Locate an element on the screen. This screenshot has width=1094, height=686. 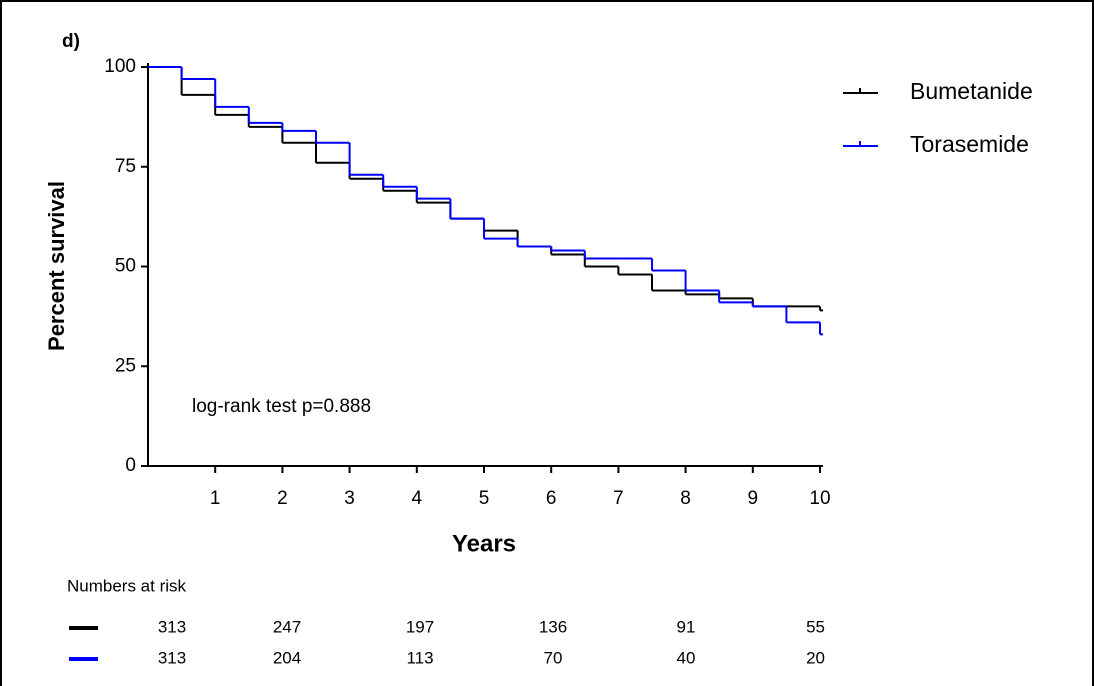
risk-count: 55 is located at coordinates (815, 626).